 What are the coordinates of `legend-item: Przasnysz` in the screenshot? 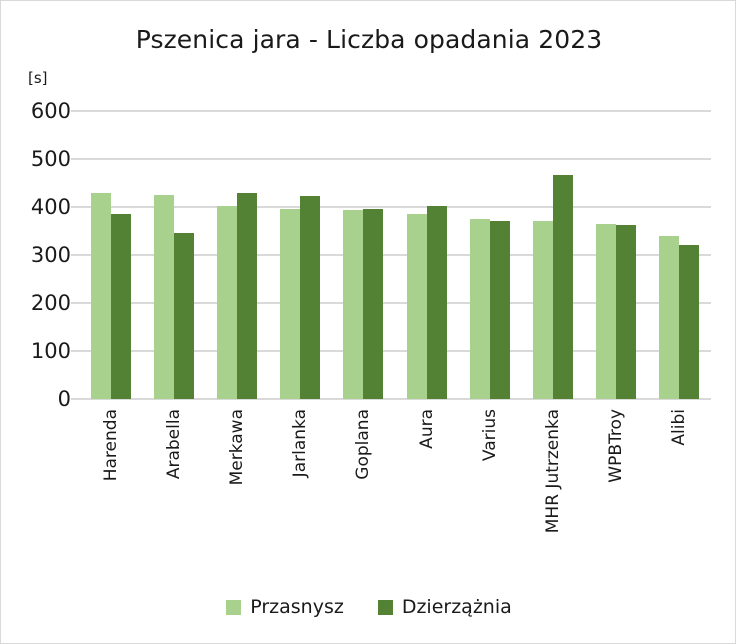 It's located at (285, 607).